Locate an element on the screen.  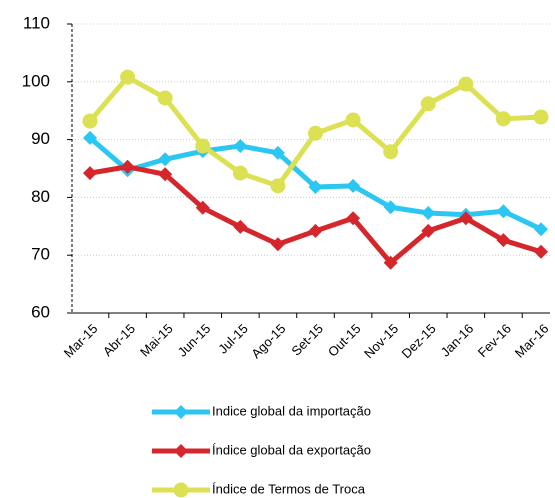
legend-label: Índice global da exportação is located at coordinates (291, 449).